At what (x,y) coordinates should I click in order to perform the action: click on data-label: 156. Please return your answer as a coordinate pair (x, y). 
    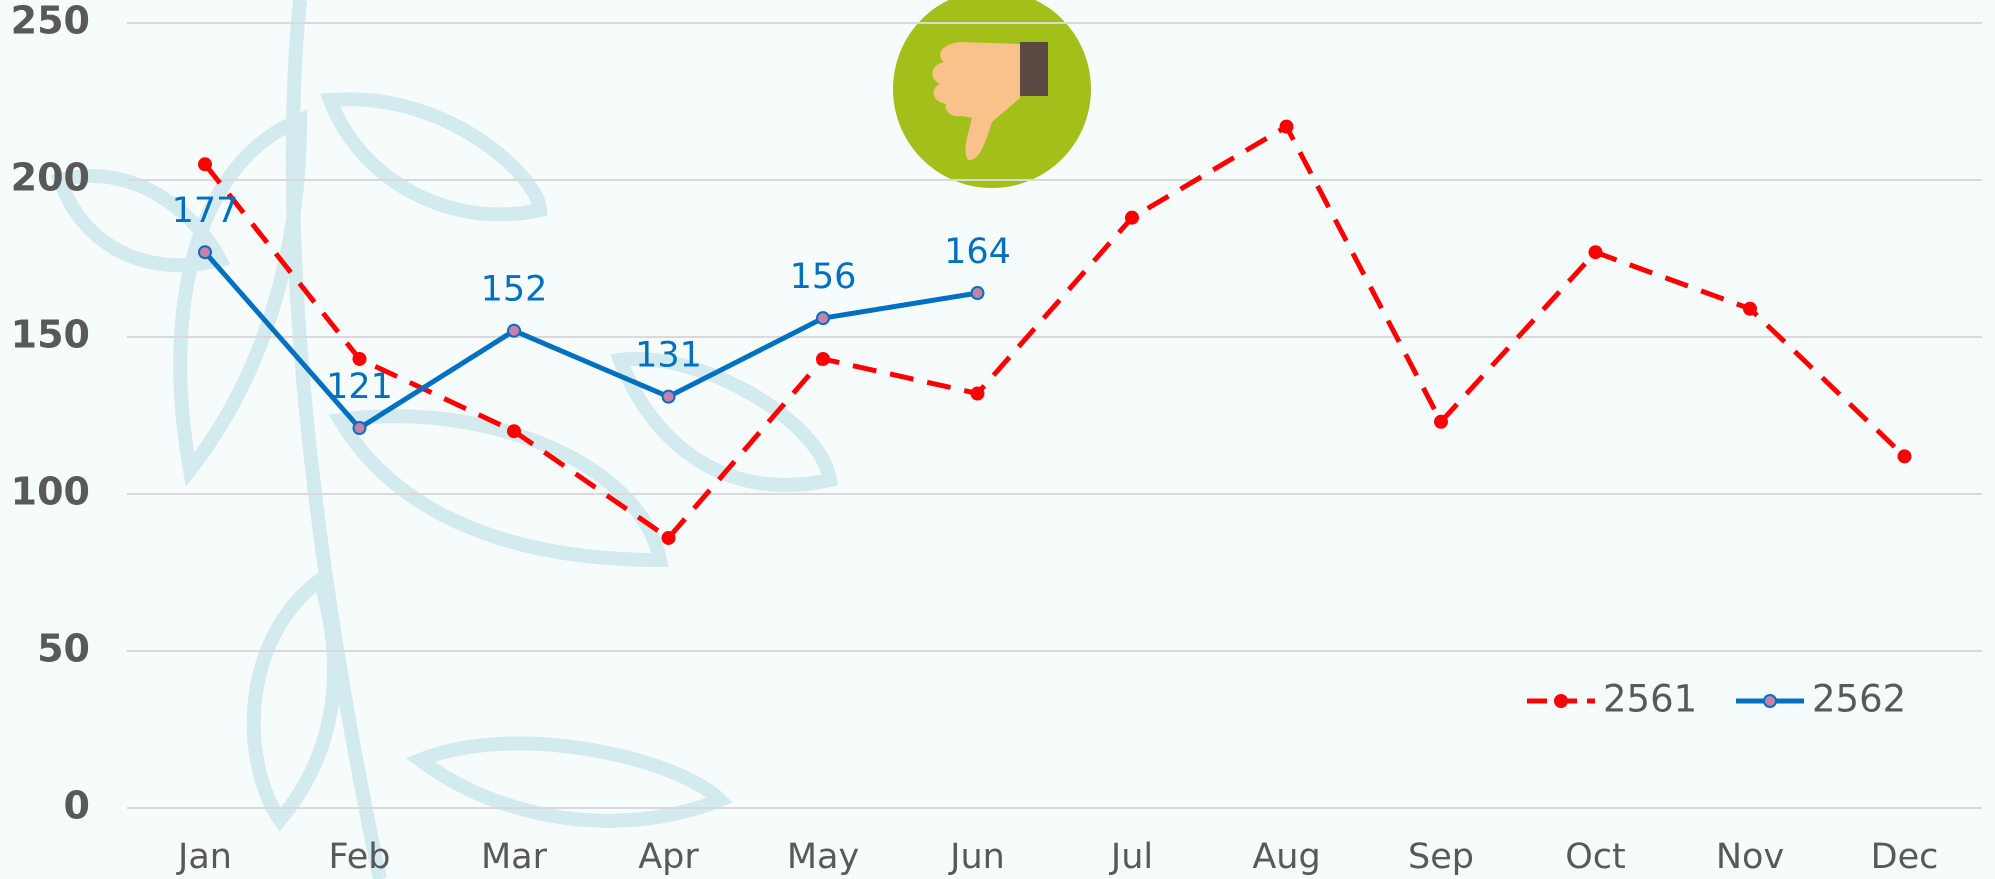
    Looking at the image, I should click on (823, 277).